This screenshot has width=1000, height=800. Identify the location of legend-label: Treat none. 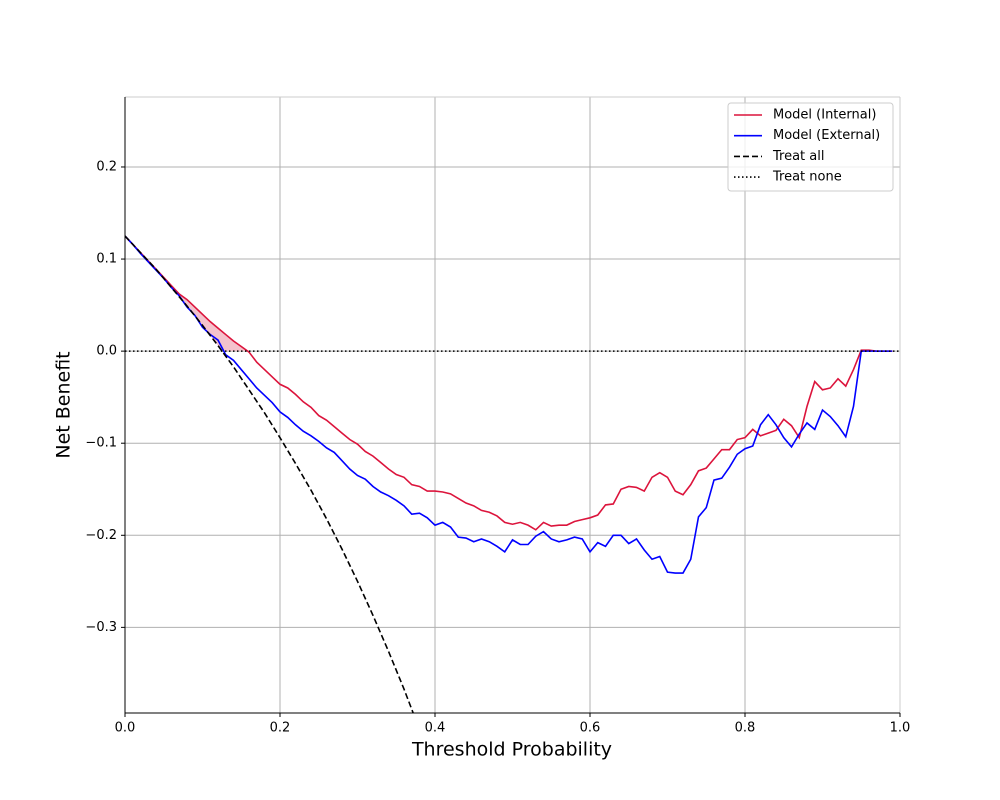
(807, 177).